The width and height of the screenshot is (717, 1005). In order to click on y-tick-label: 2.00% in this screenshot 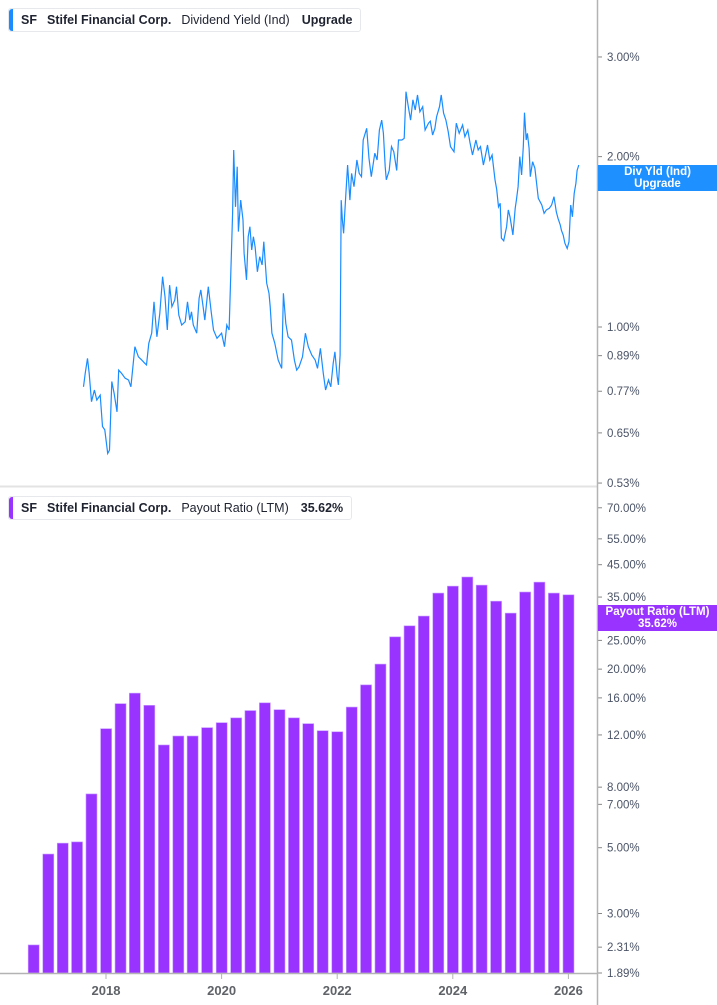, I will do `click(623, 158)`.